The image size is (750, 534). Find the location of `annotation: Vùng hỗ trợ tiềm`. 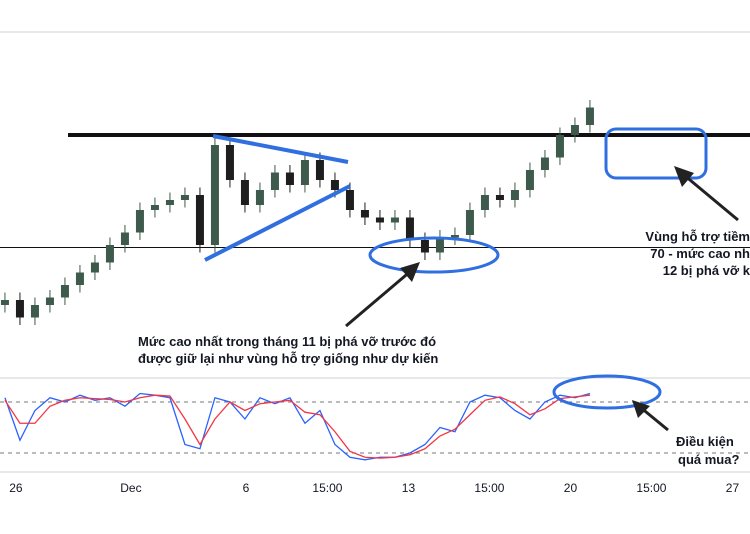

annotation: Vùng hỗ trợ tiềm is located at coordinates (697, 236).